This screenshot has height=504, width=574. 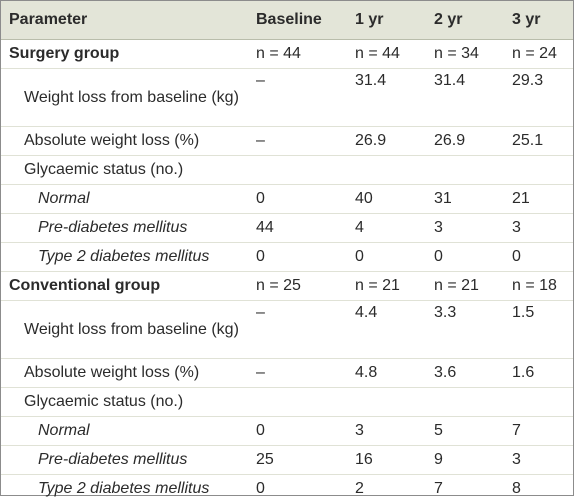 What do you see at coordinates (391, 373) in the screenshot?
I see `value-cell: 4.8` at bounding box center [391, 373].